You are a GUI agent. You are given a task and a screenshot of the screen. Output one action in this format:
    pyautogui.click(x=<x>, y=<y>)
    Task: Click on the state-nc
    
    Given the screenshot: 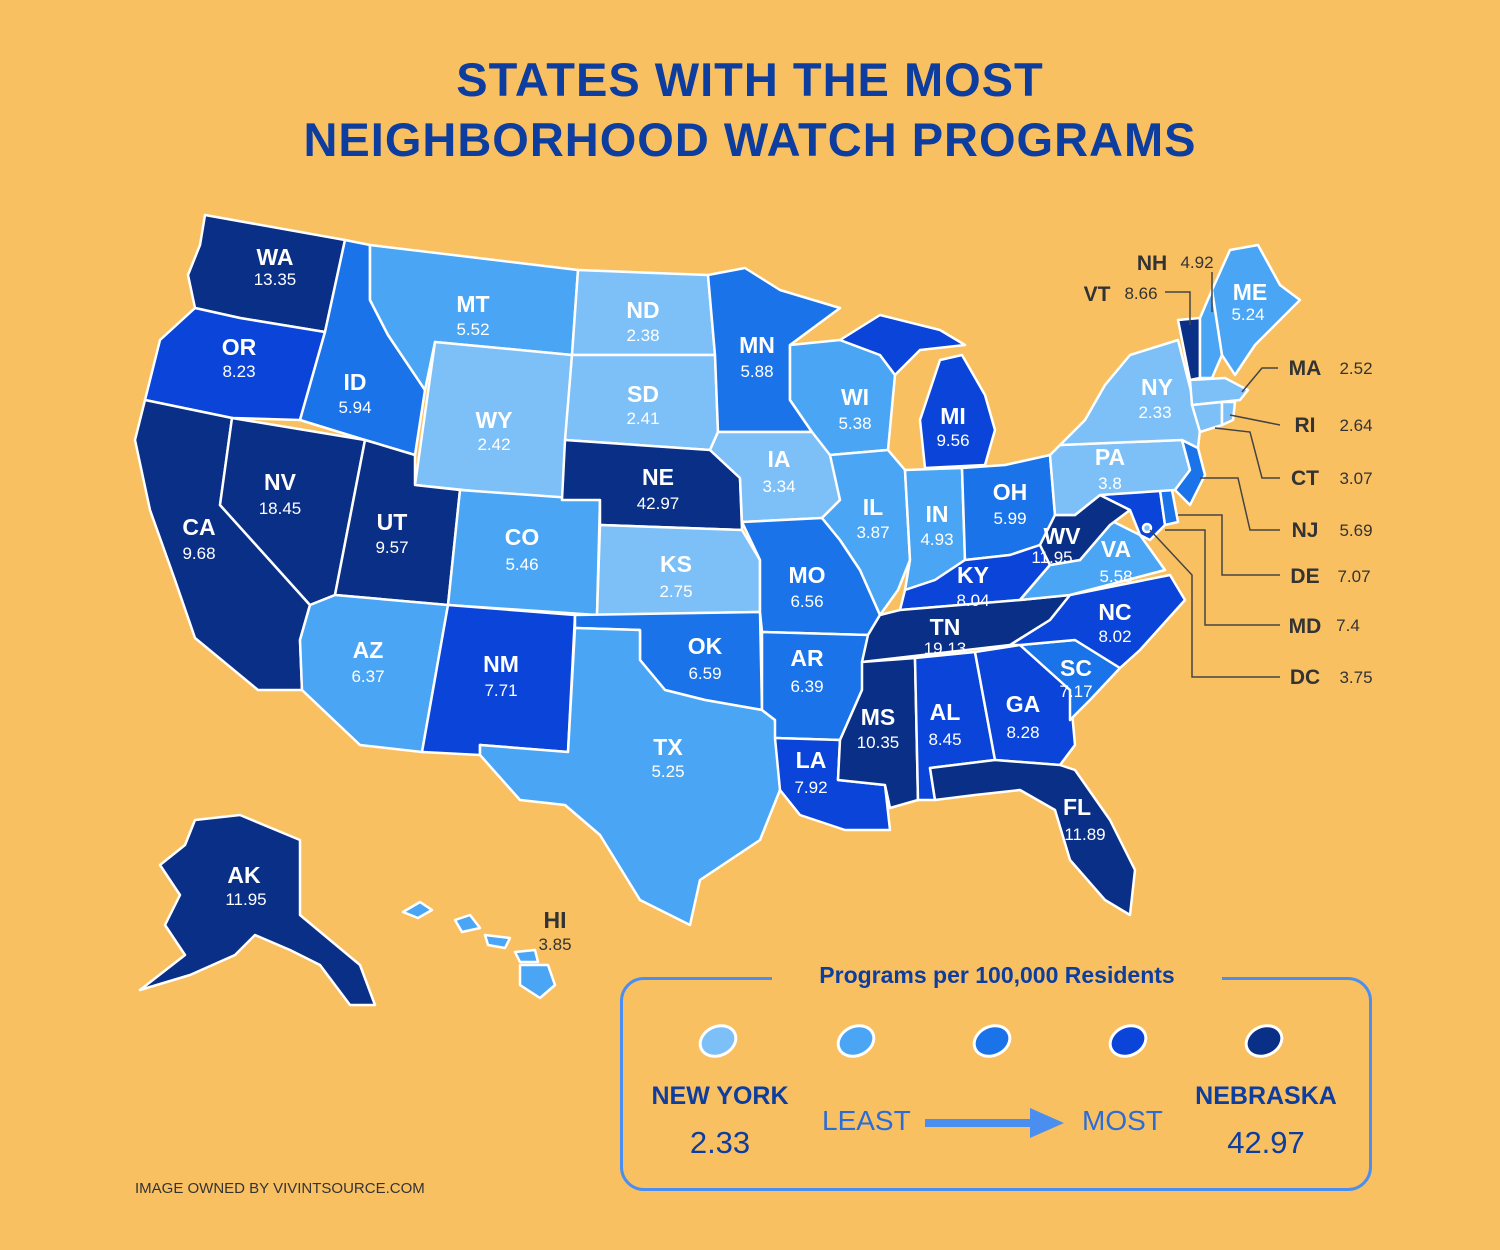 What is the action you would take?
    pyautogui.click(x=1097, y=621)
    